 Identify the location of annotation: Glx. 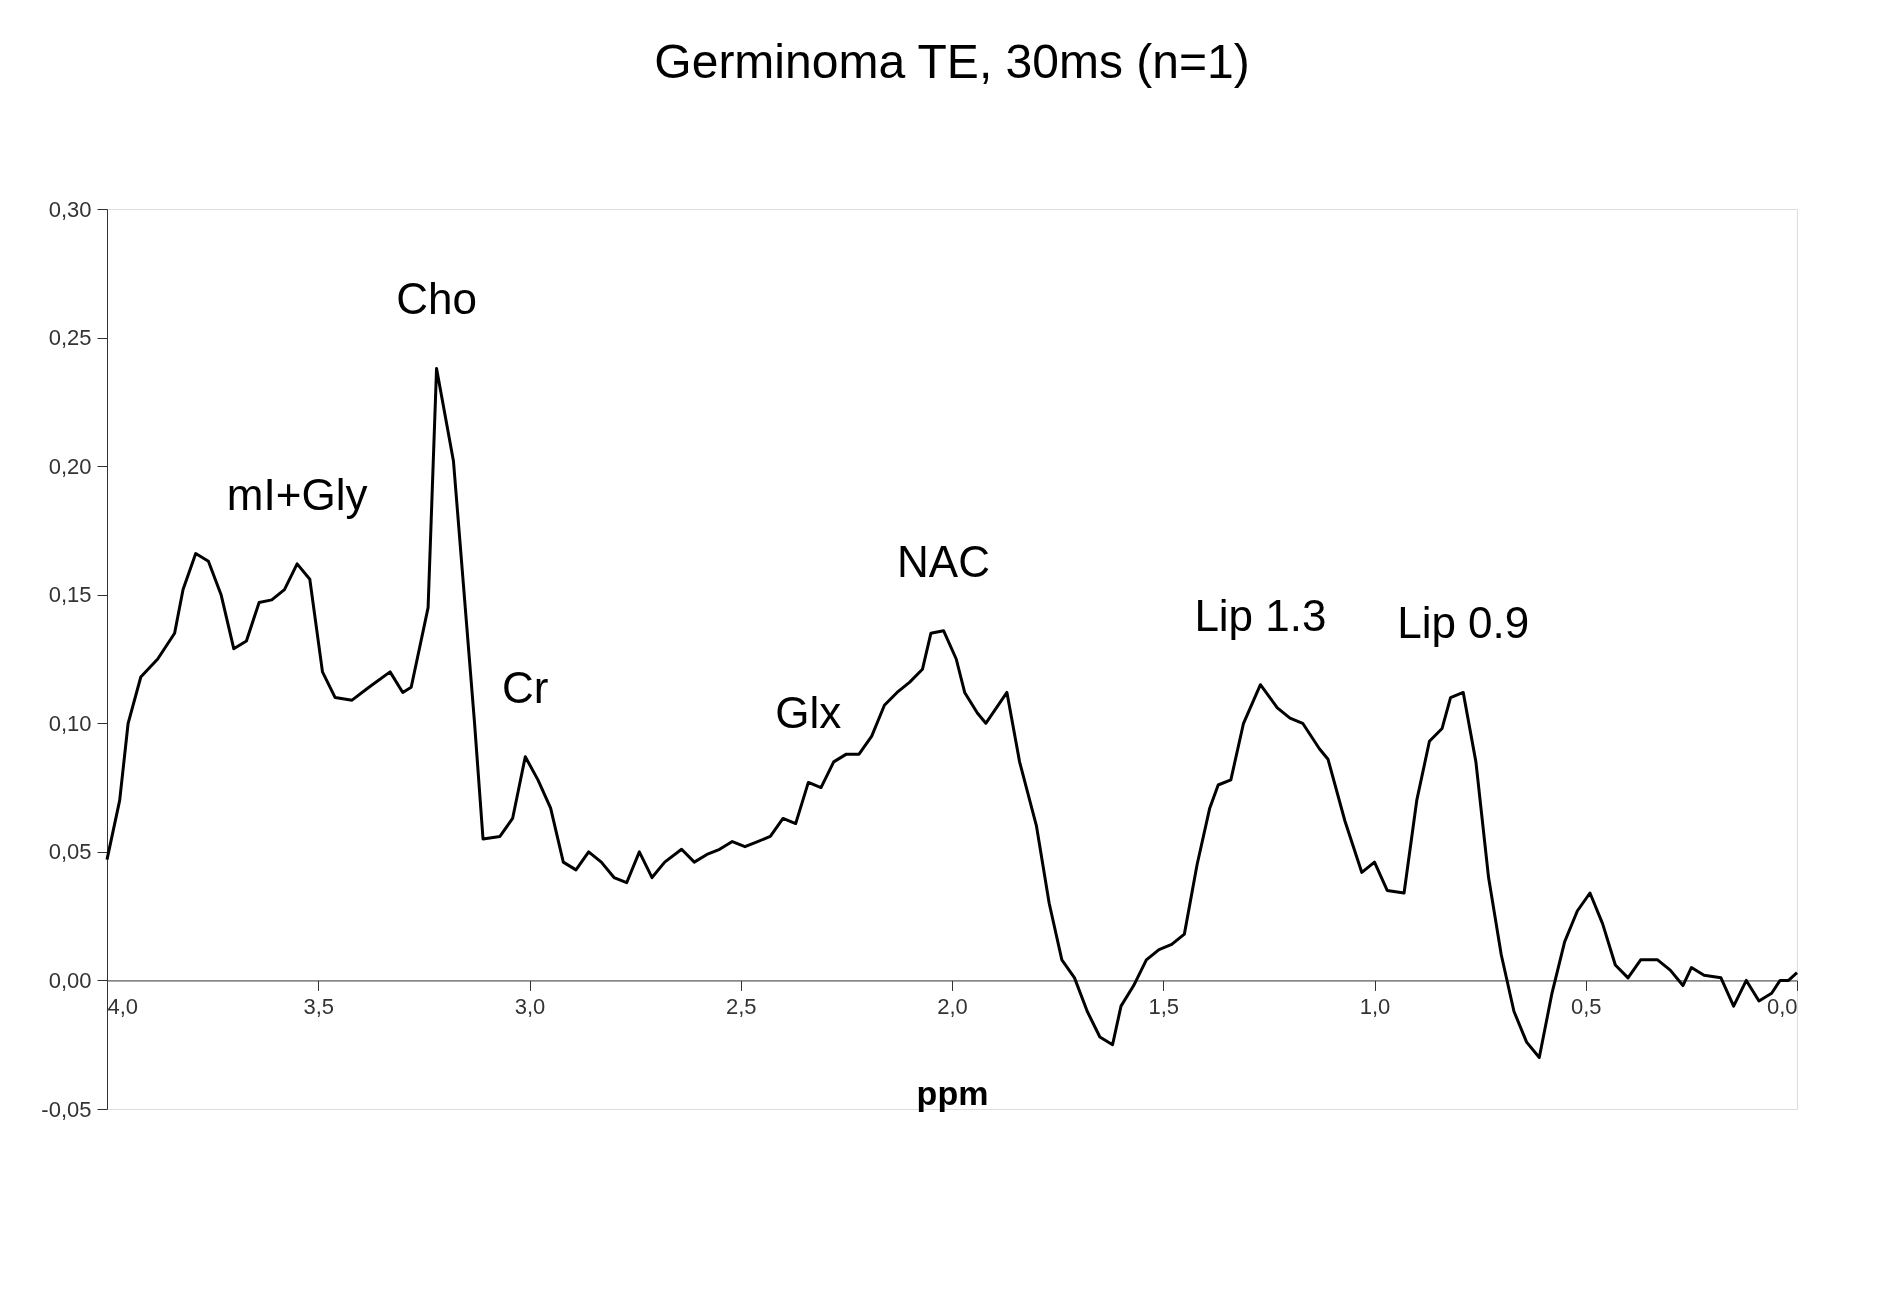
(808, 713).